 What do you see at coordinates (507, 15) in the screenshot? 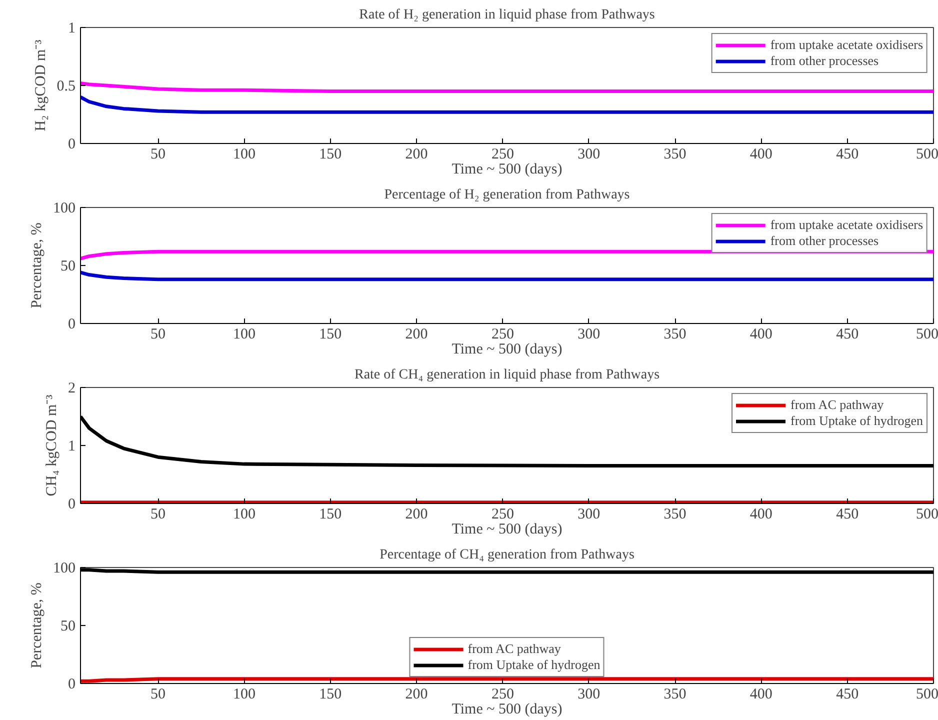
I see `chart-title: Rate of H₂ generation in liquid phase from Pathways` at bounding box center [507, 15].